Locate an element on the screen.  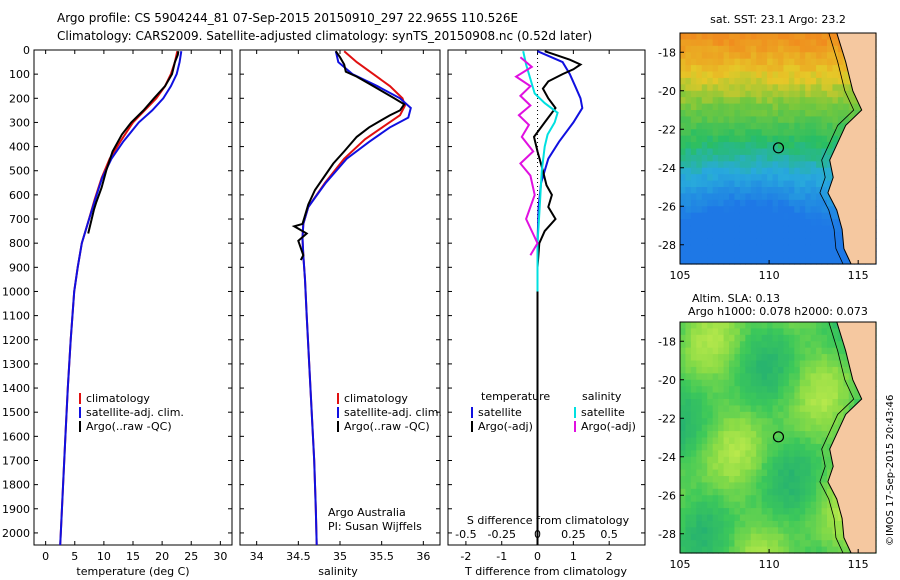
y-tick-label: -22 is located at coordinates (667, 129).